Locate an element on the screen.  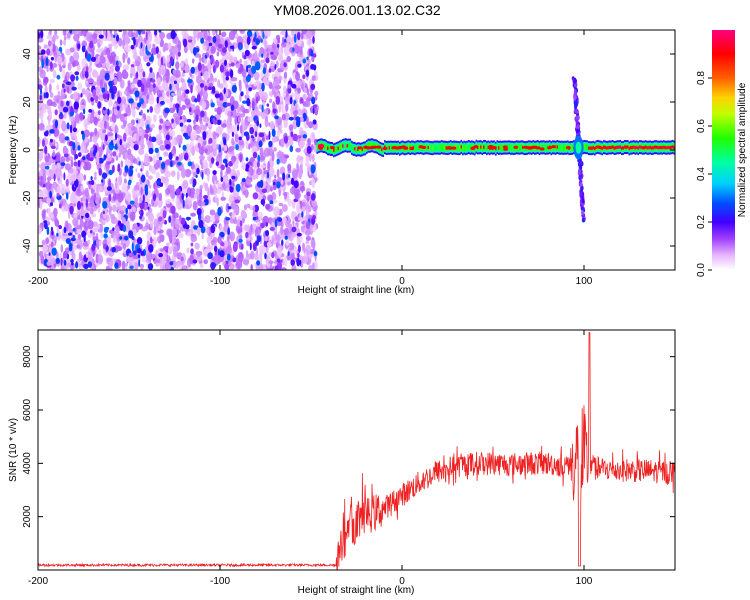
colorbar-tick-label: 0.0 is located at coordinates (701, 270).